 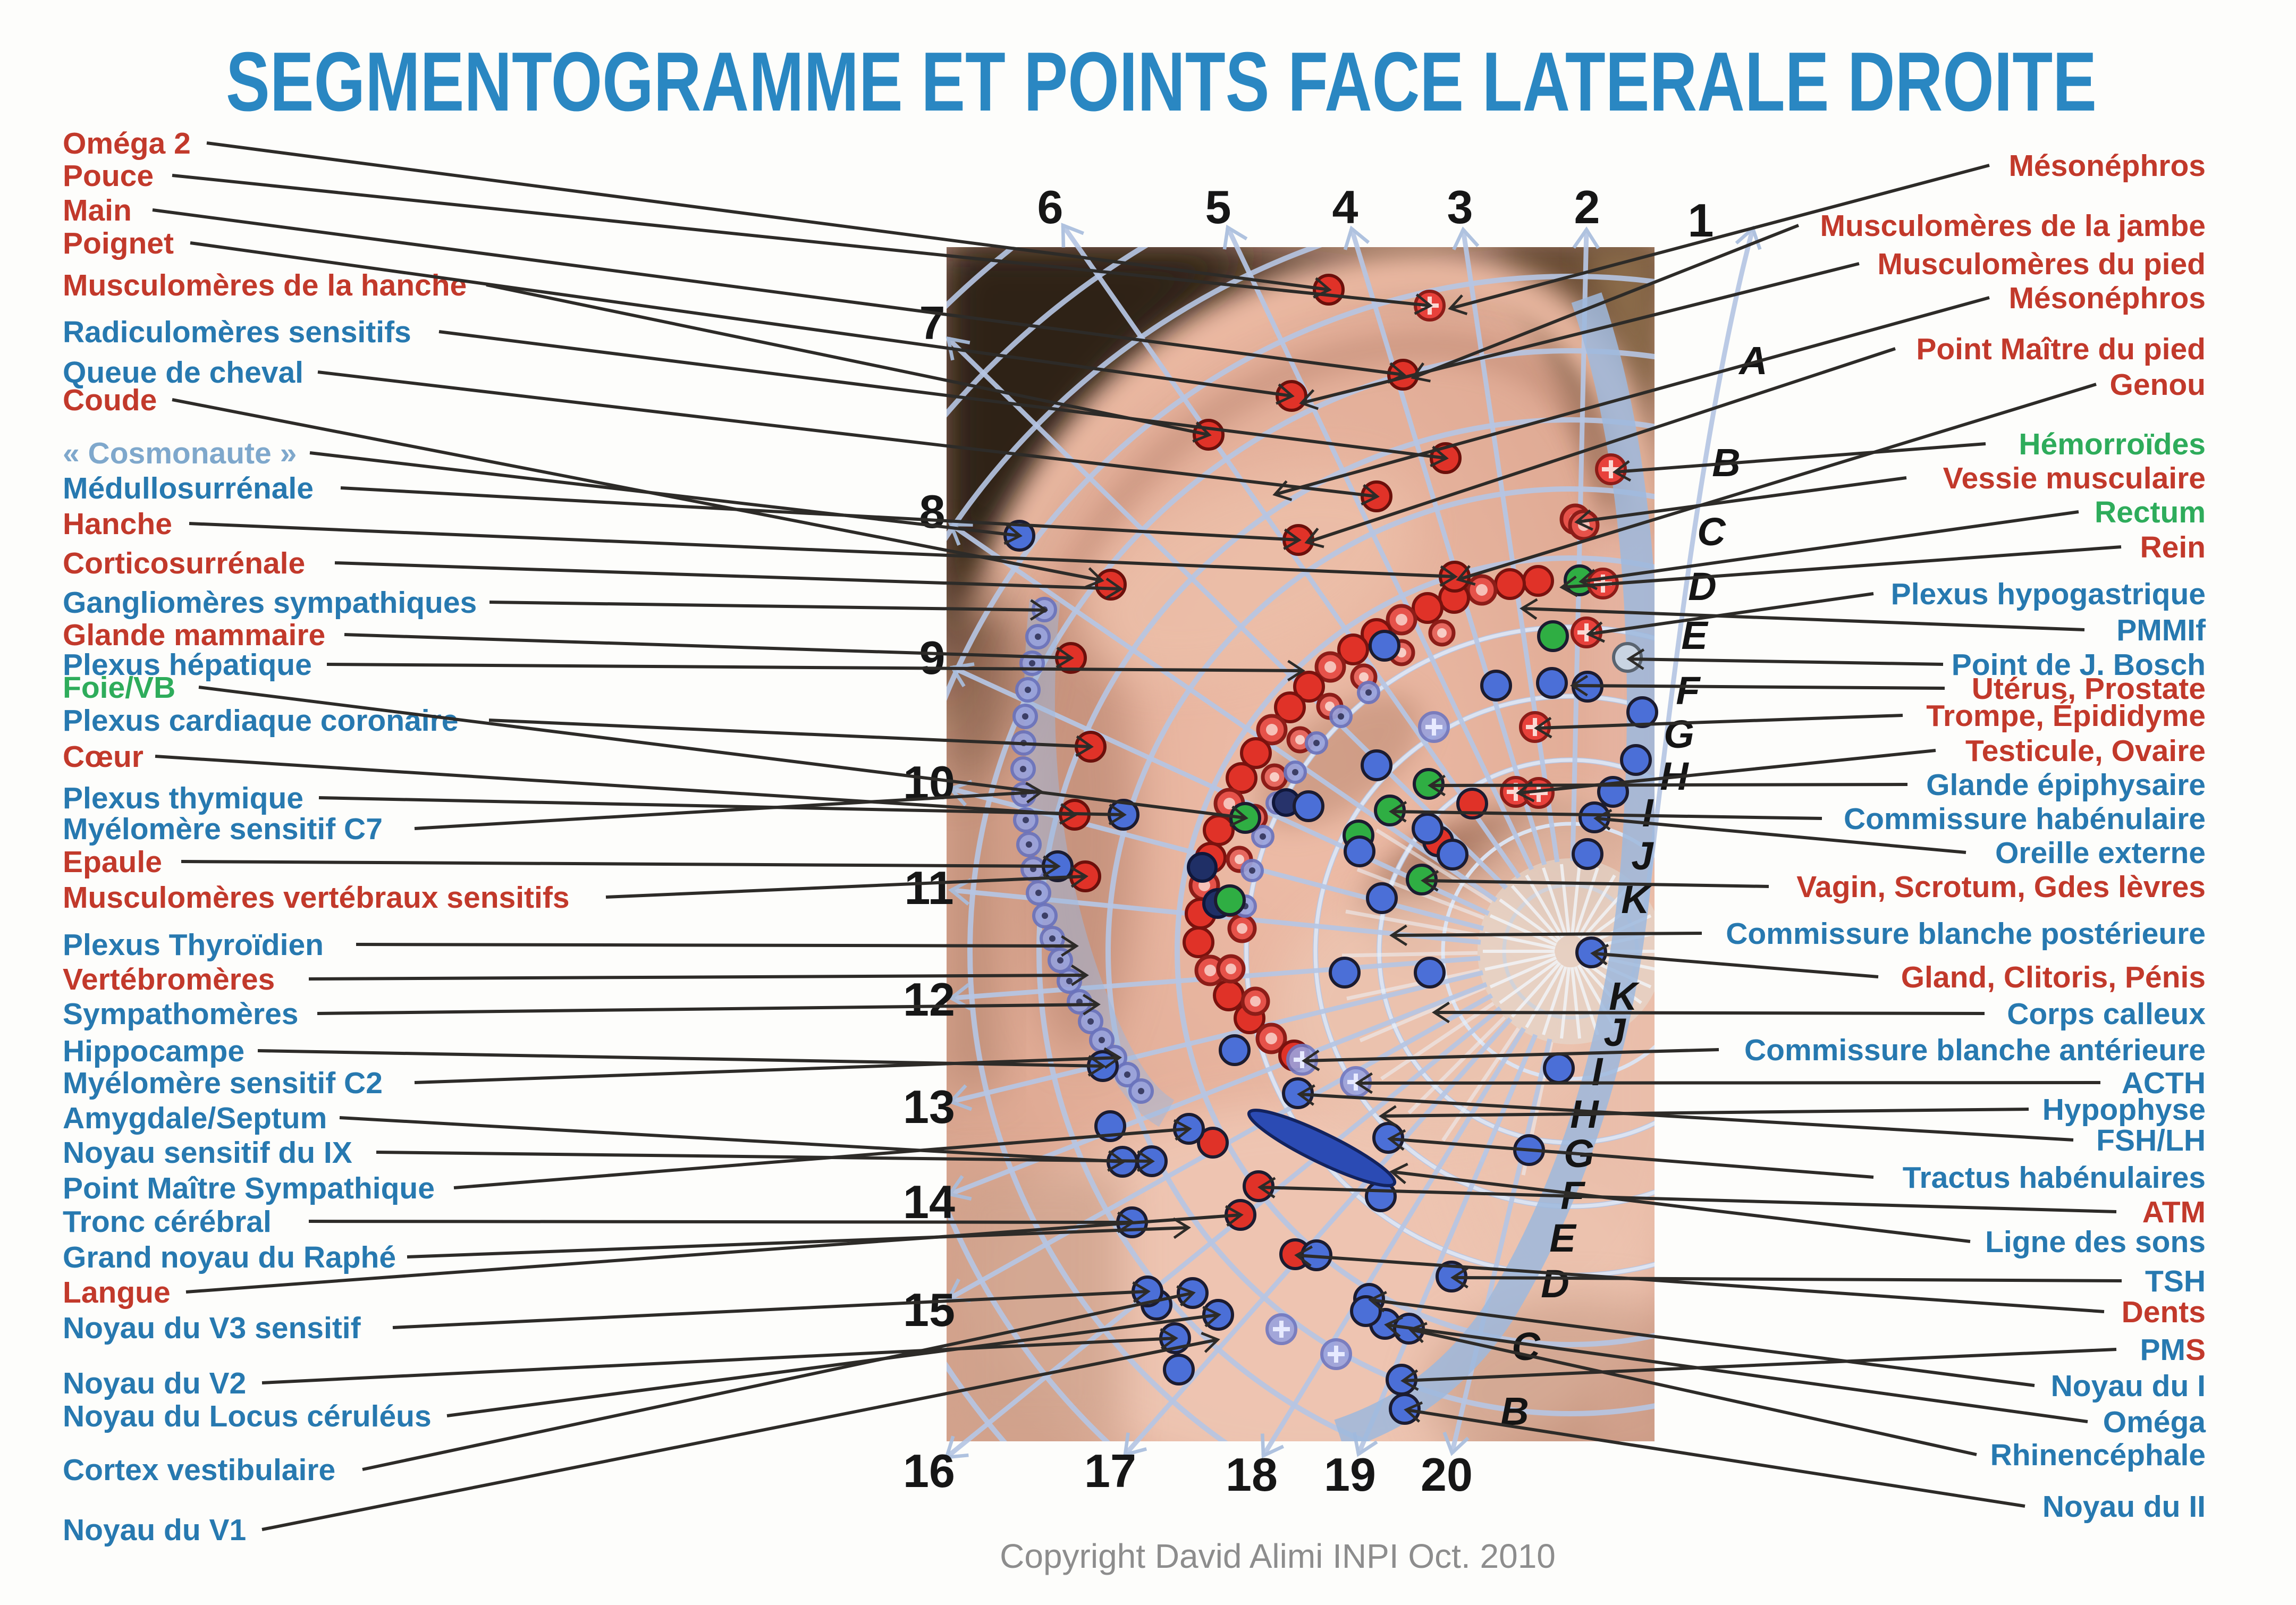 What do you see at coordinates (1966, 934) in the screenshot?
I see `svg-text: Commissure blanche postérieure` at bounding box center [1966, 934].